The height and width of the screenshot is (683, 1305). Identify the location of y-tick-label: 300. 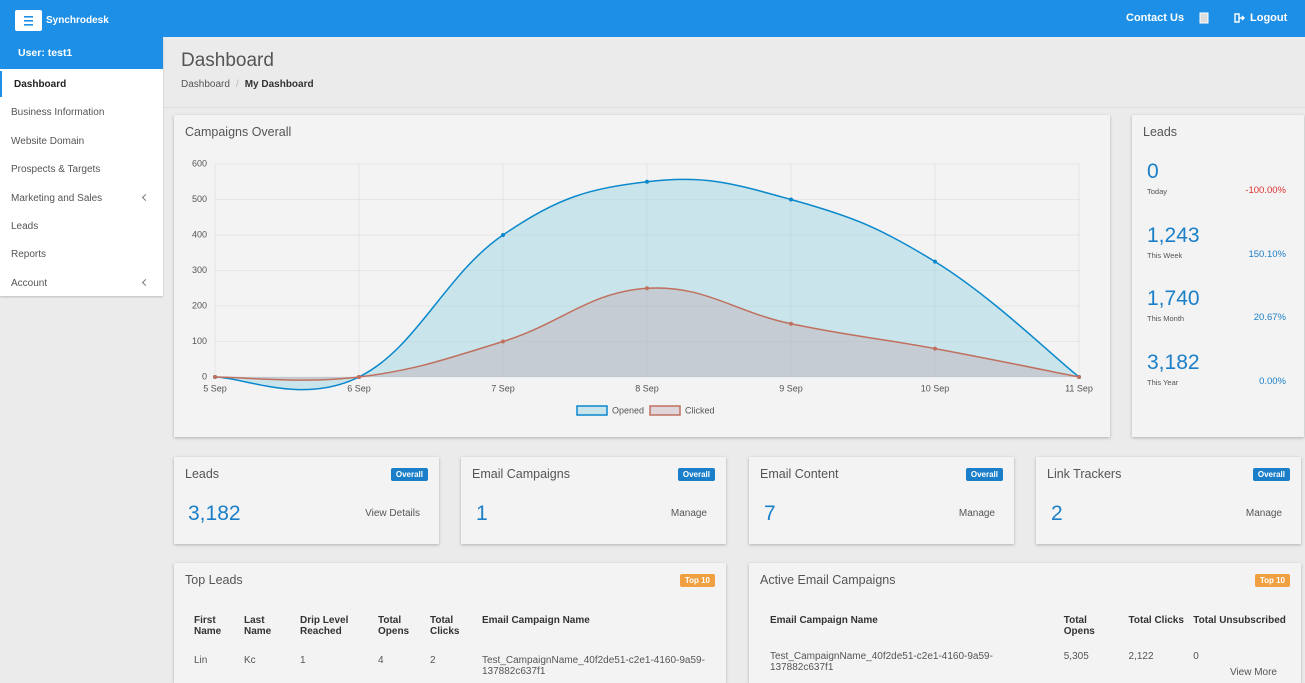
(199, 270).